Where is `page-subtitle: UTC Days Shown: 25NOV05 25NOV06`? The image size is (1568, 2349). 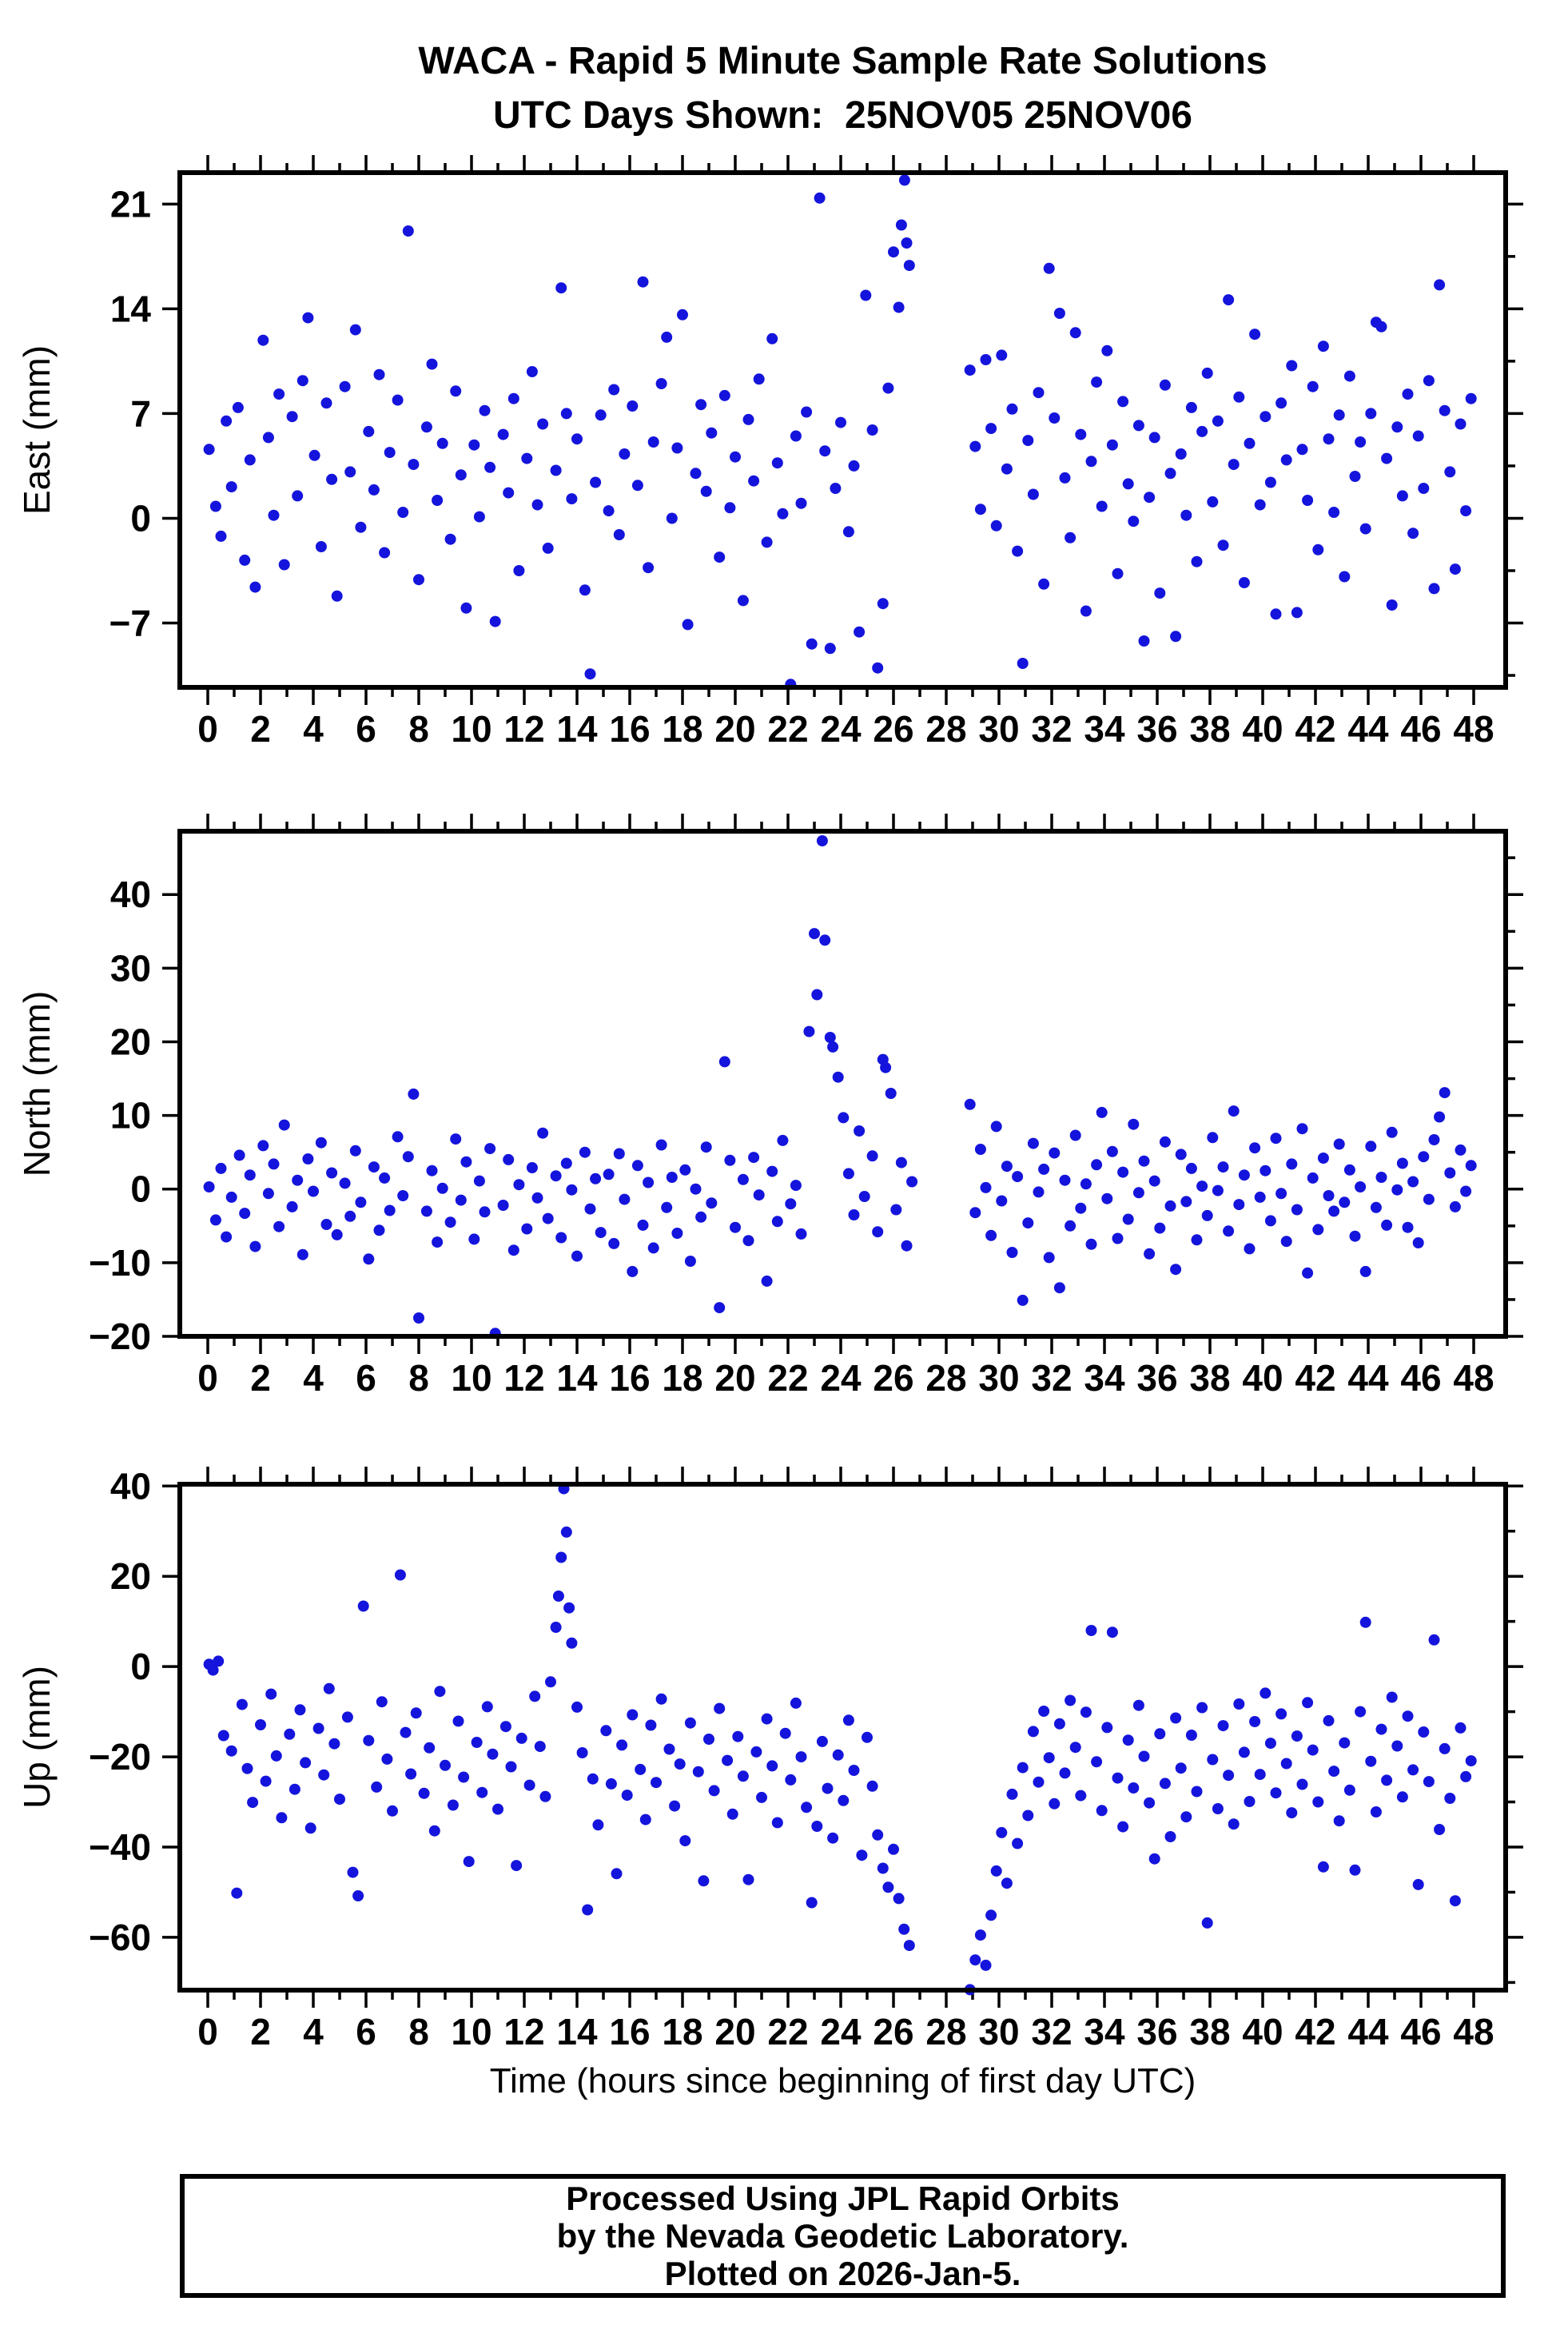 page-subtitle: UTC Days Shown: 25NOV05 25NOV06 is located at coordinates (842, 115).